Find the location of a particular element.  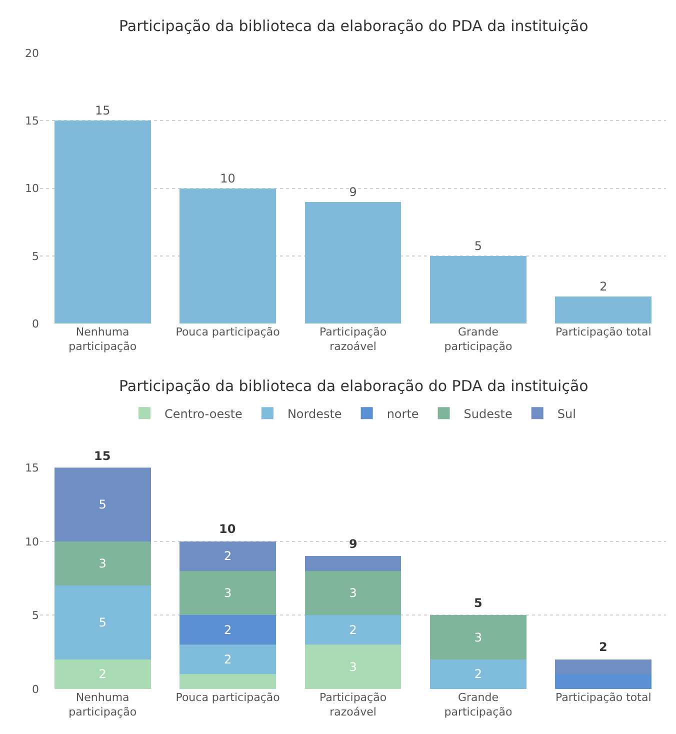

y-tick-label: 20 is located at coordinates (32, 53).